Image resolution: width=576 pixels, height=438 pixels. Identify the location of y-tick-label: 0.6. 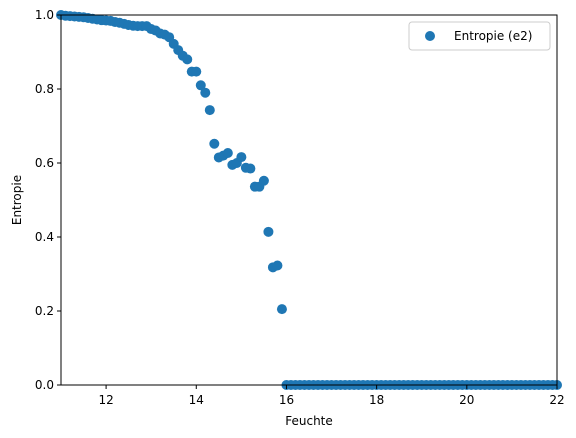
(44, 163).